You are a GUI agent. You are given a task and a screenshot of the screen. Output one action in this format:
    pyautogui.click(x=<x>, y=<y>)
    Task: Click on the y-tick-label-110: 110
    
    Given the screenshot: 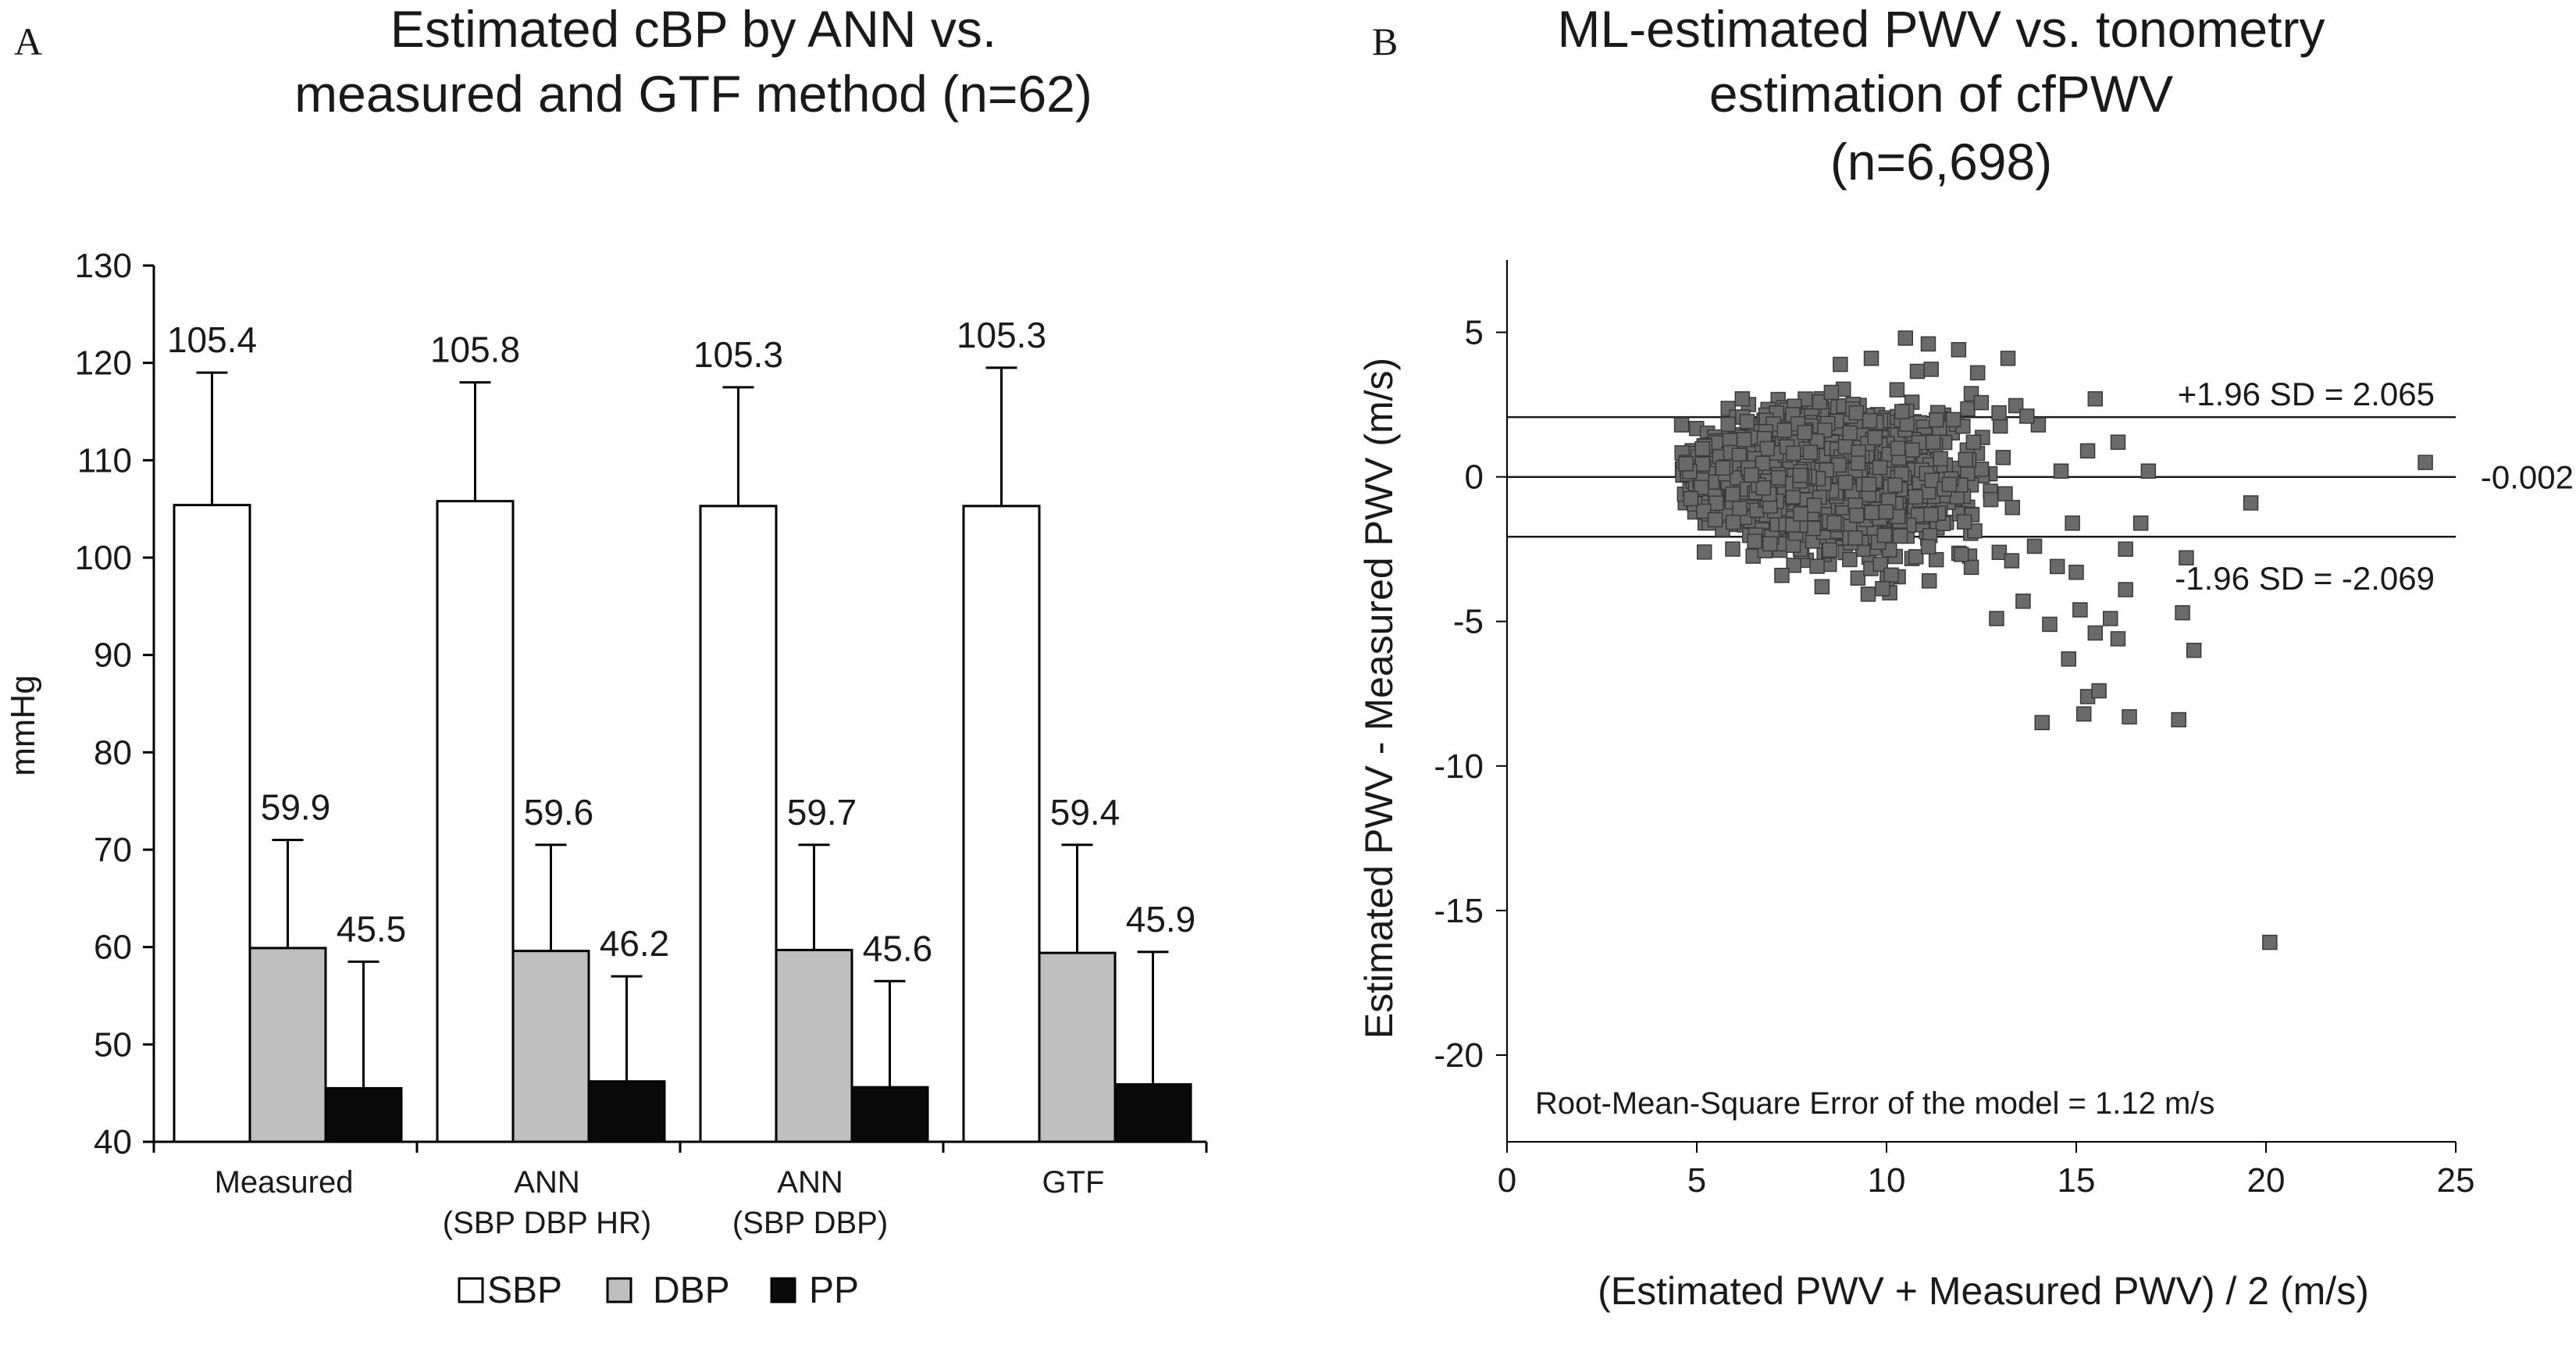 What is the action you would take?
    pyautogui.click(x=104, y=460)
    